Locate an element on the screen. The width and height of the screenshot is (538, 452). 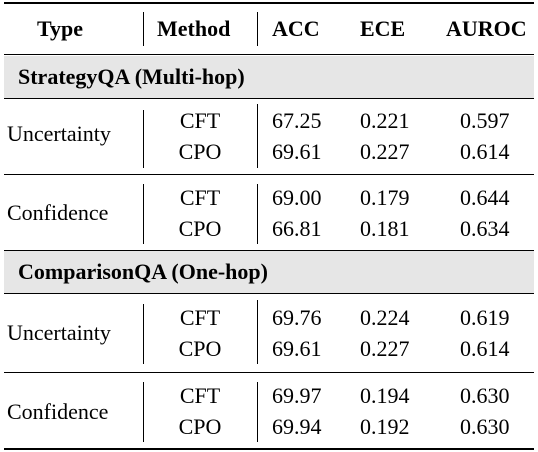
header-acc: ACC is located at coordinates (296, 28).